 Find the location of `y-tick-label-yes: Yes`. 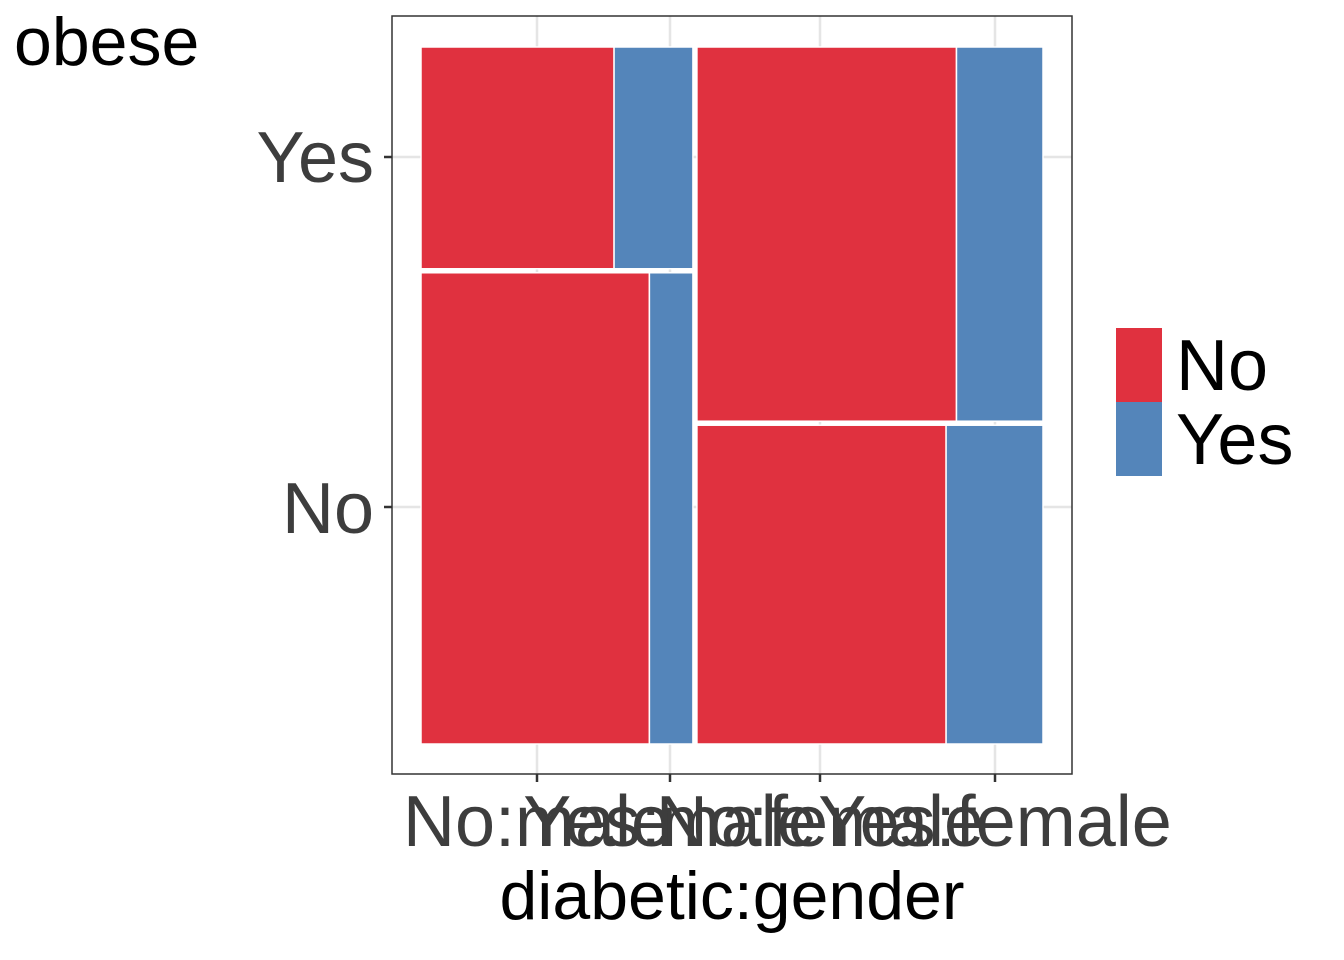

y-tick-label-yes: Yes is located at coordinates (315, 158).